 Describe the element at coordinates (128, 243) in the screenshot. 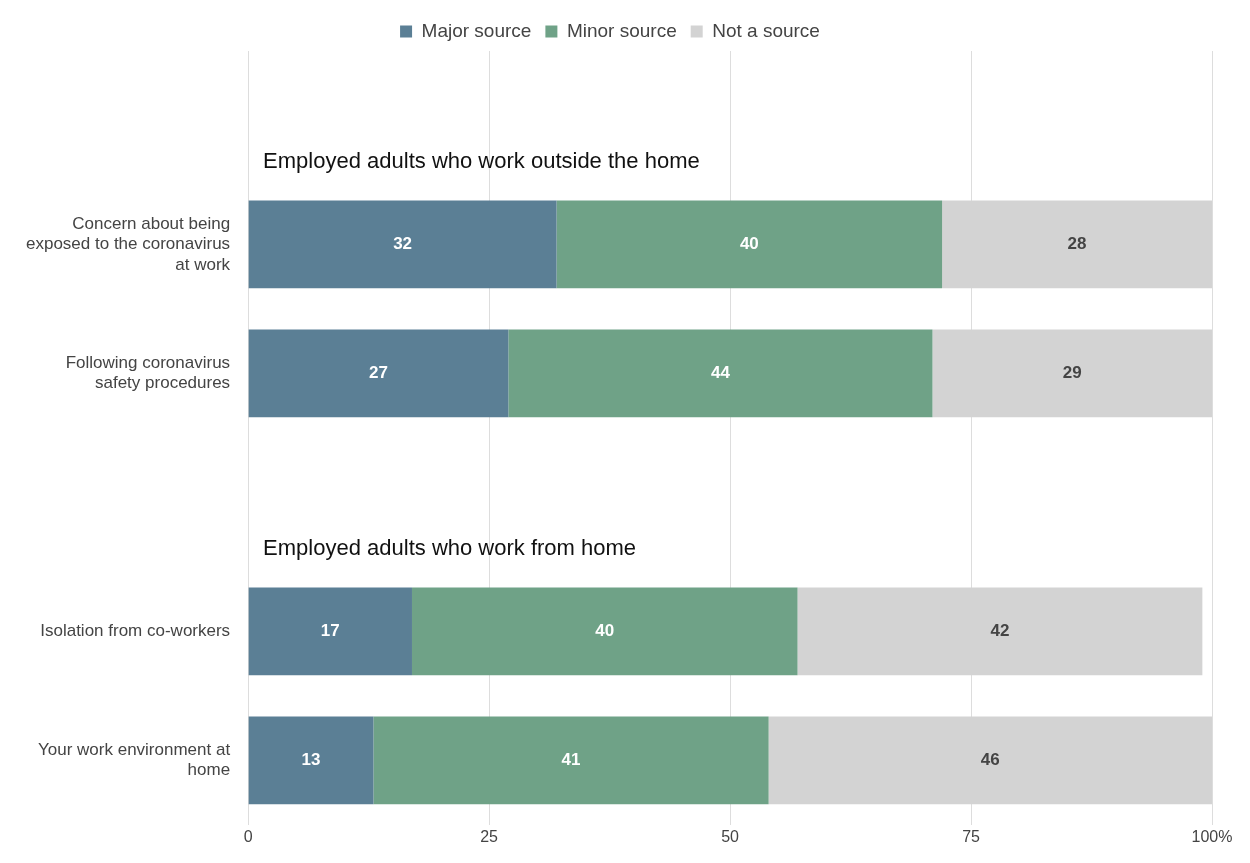

I see `y-tick-label: Concern about being exposed to the coronavirus at work` at that location.